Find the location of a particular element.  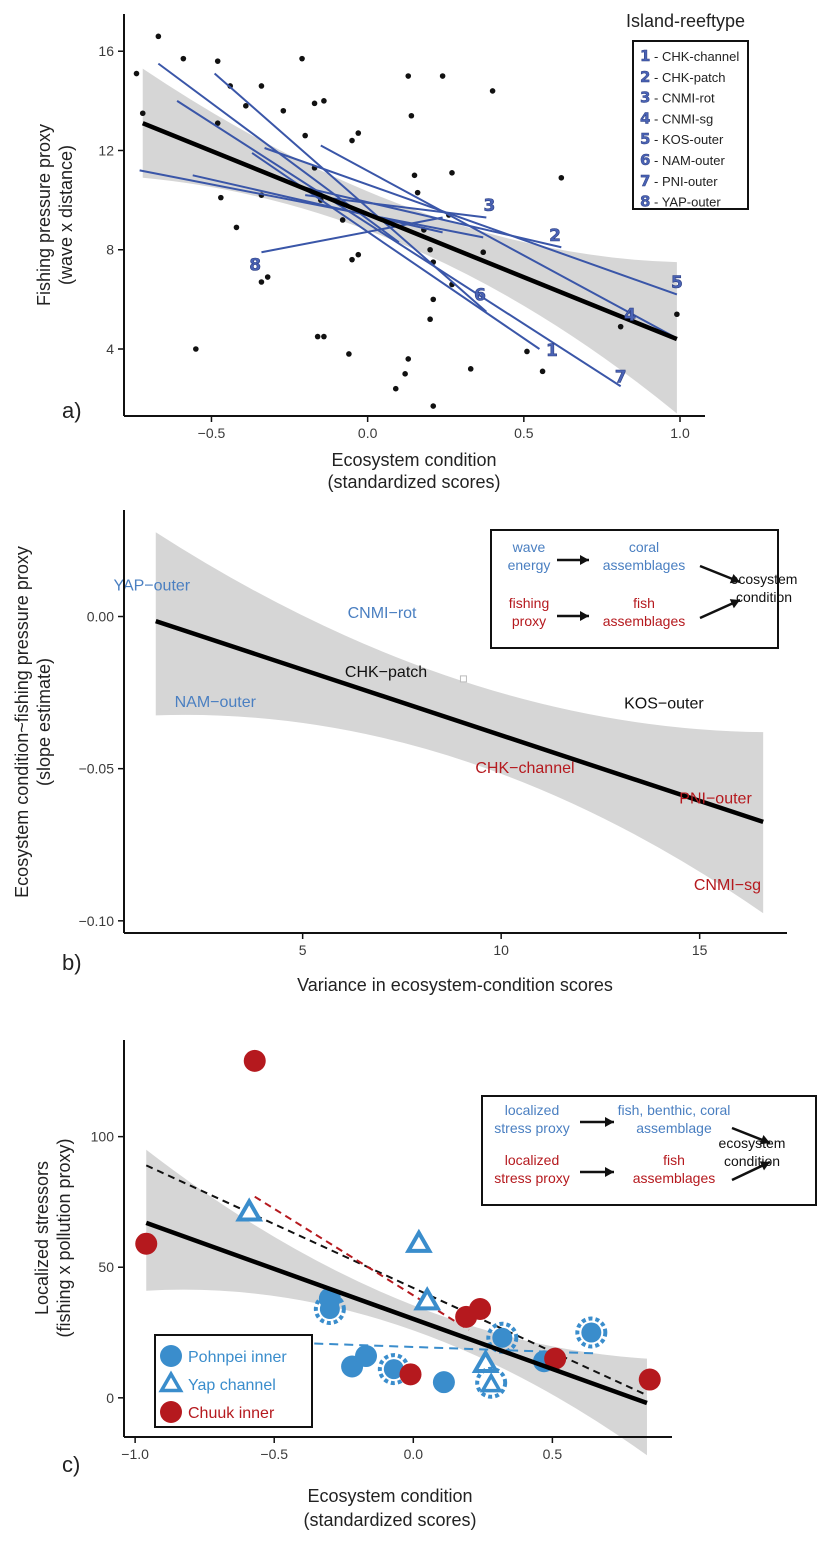

b-flow-mid-line: assemblages is located at coordinates (644, 621).